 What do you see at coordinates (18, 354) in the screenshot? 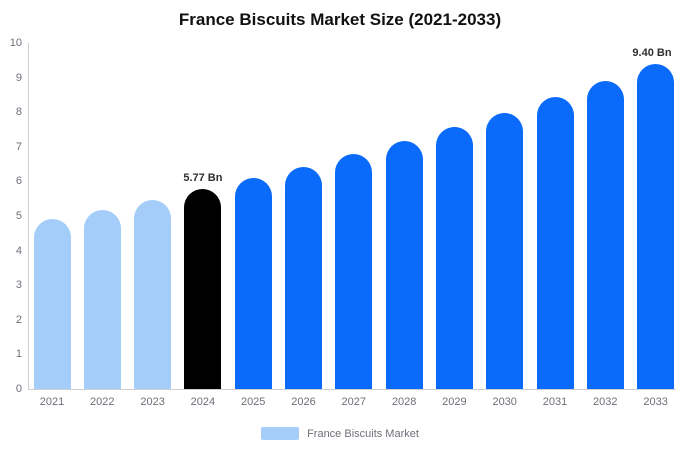
I see `y-tick-1: 1` at bounding box center [18, 354].